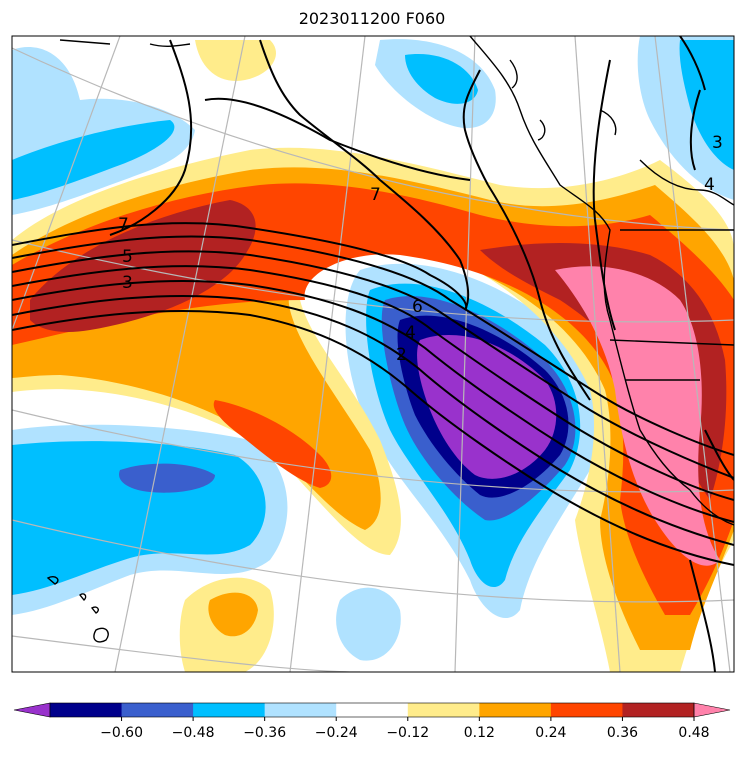 This screenshot has height=757, width=744. I want to click on colorbar-tick-label: −0.60, so click(121, 733).